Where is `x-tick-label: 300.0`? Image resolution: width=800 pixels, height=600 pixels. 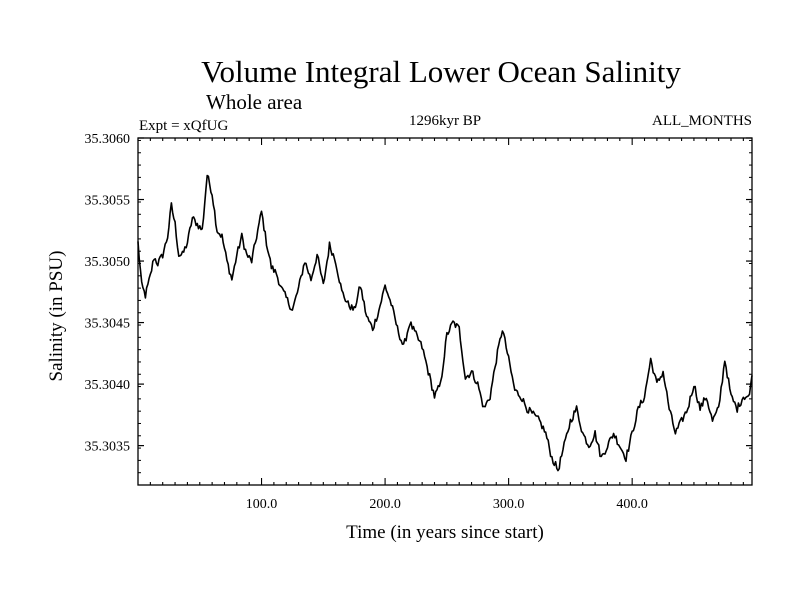
x-tick-label: 300.0 is located at coordinates (509, 504).